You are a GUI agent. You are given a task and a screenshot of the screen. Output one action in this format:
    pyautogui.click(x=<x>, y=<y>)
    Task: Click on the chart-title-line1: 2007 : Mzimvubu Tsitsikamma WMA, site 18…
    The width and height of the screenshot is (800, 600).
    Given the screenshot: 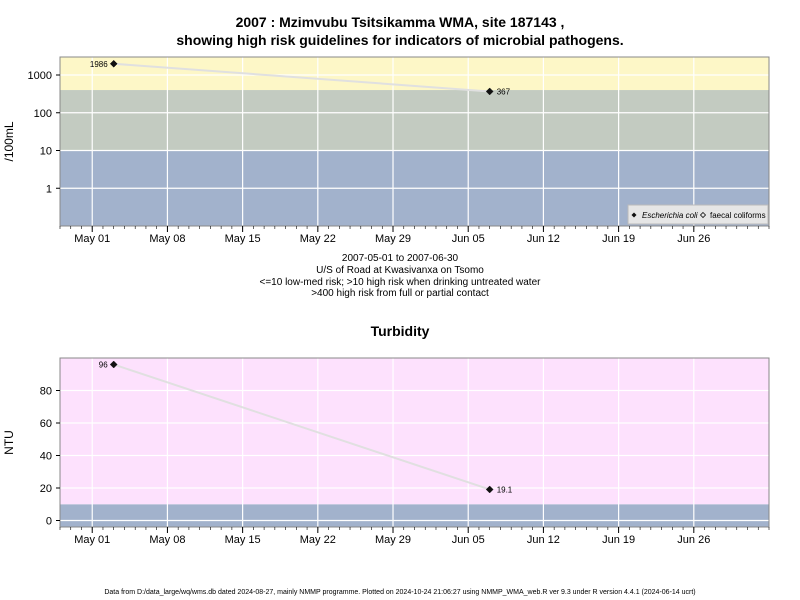 What is the action you would take?
    pyautogui.click(x=400, y=22)
    